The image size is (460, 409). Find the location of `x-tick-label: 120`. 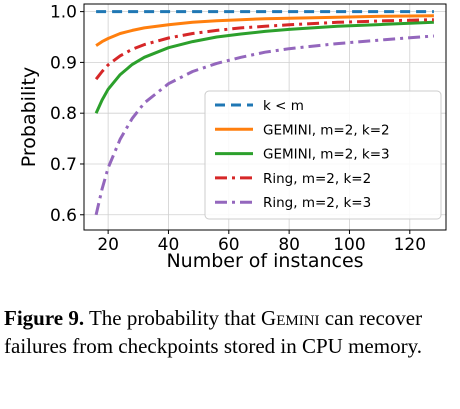

x-tick-label: 120 is located at coordinates (410, 245).